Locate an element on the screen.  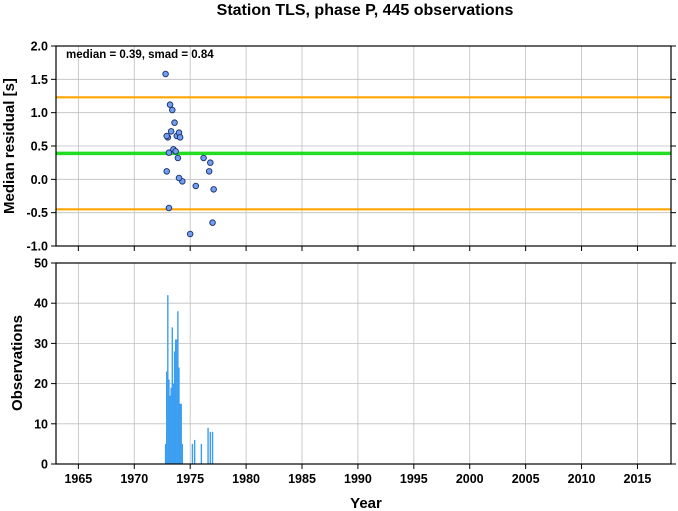
x-tick-label: 2015 is located at coordinates (638, 479).